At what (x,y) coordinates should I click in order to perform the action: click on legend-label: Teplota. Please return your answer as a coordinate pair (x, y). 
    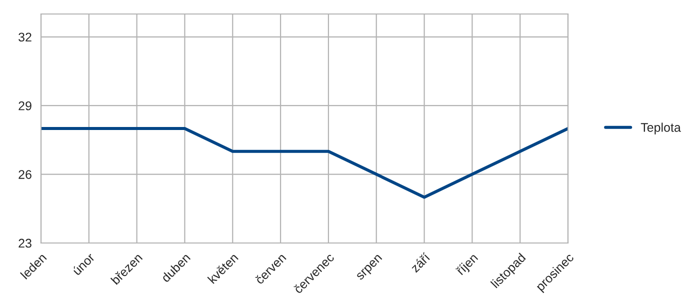
    Looking at the image, I should click on (660, 128).